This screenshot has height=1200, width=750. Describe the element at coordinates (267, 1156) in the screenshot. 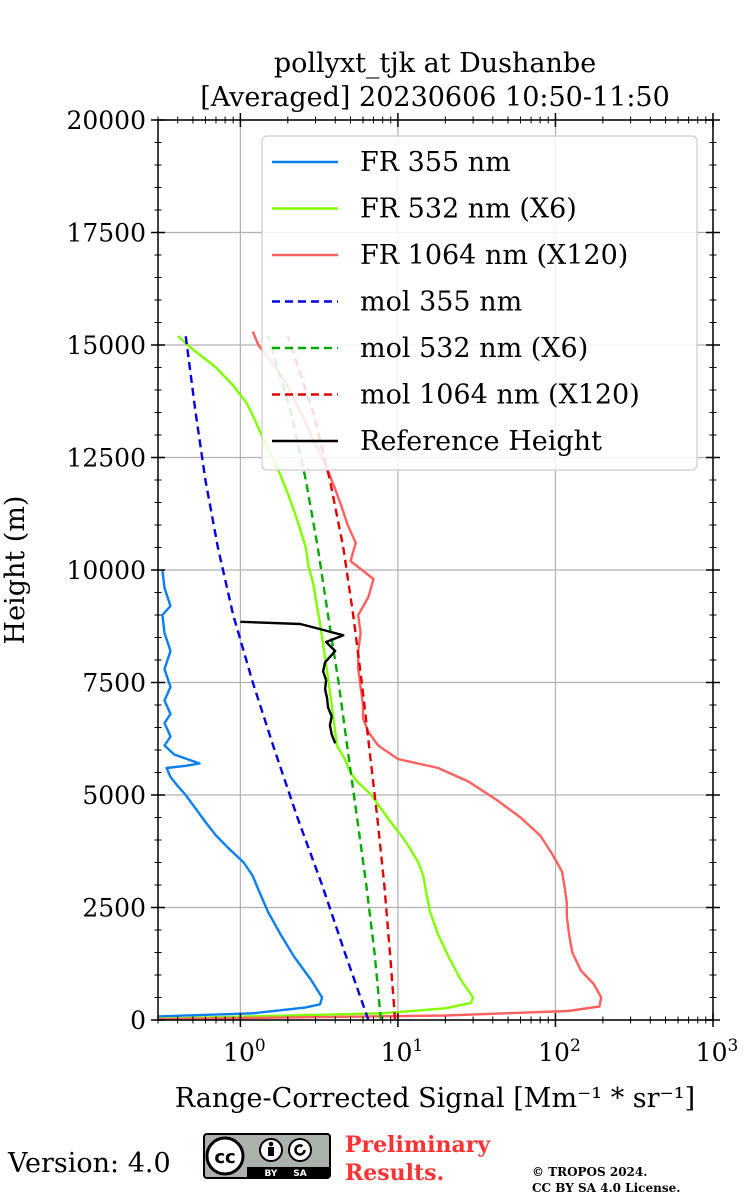

I see `cc-by-sa-badge: cc BY SA` at that location.